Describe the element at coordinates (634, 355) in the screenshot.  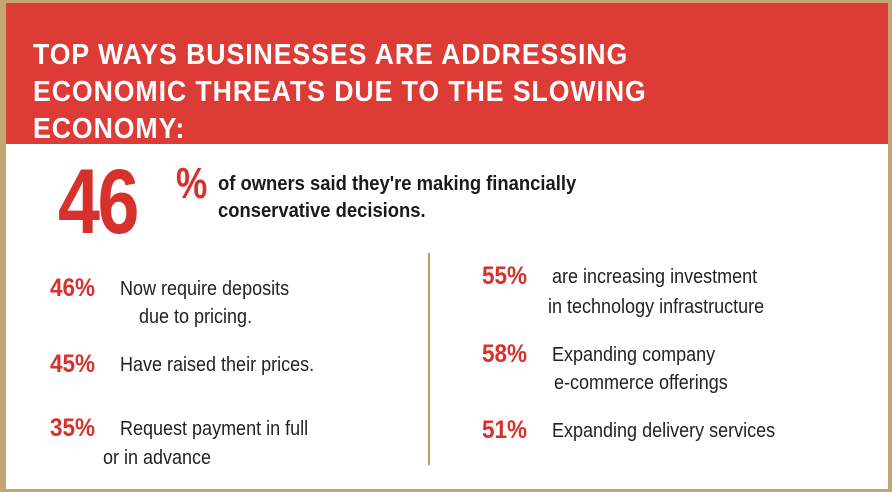
I see `stat-text-line-1: Expanding company` at that location.